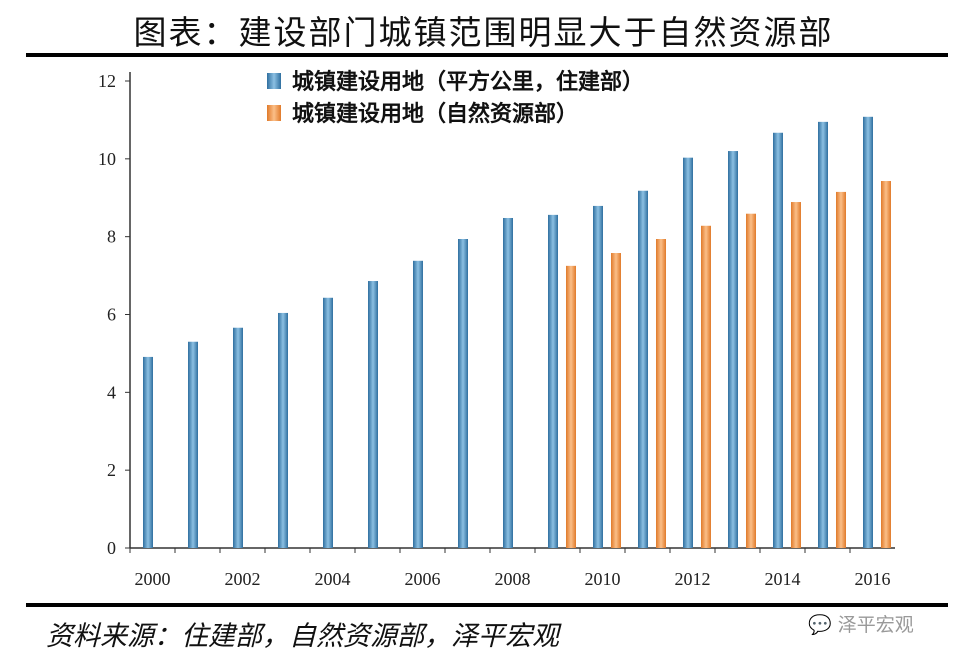 The width and height of the screenshot is (967, 669). I want to click on x-tick-label: 2004, so click(333, 579).